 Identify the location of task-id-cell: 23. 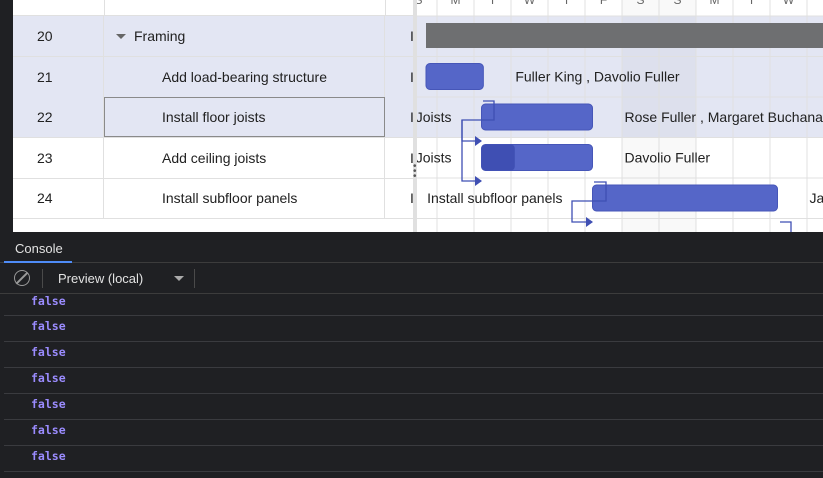
(58, 157).